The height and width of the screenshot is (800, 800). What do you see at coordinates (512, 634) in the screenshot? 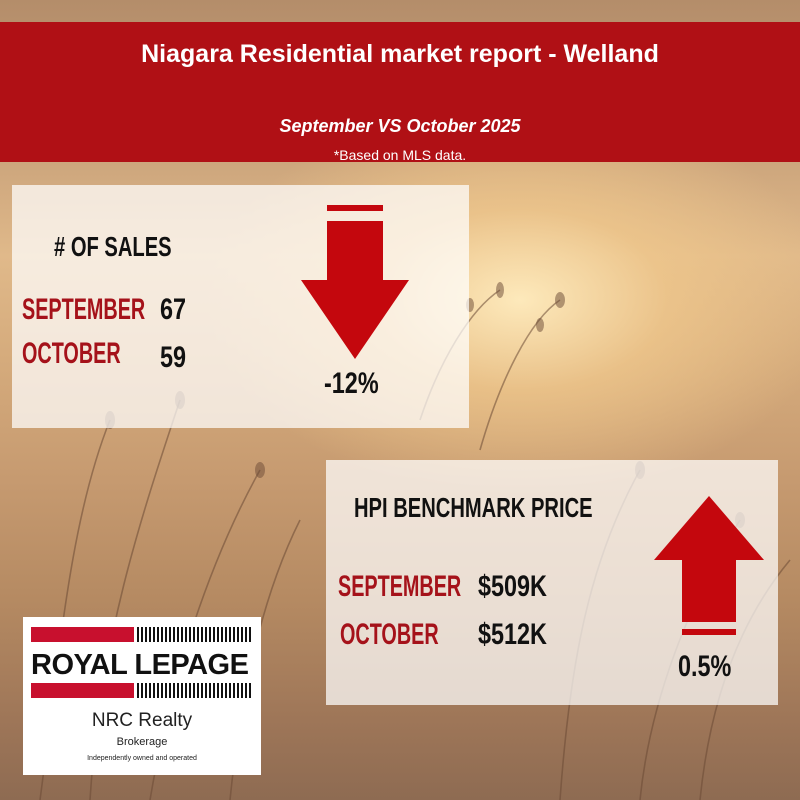
I see `hpi-value-october: $512K` at bounding box center [512, 634].